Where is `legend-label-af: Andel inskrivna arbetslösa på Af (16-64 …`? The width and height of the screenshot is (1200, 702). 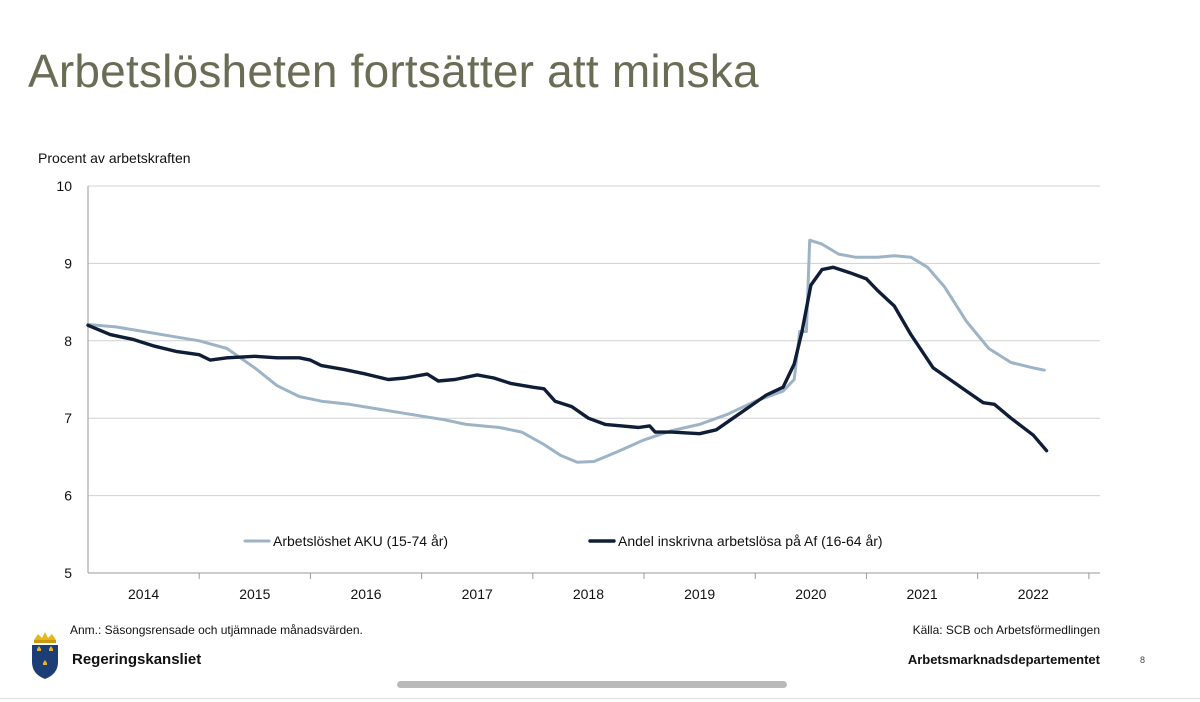 legend-label-af: Andel inskrivna arbetslösa på Af (16-64 … is located at coordinates (750, 541).